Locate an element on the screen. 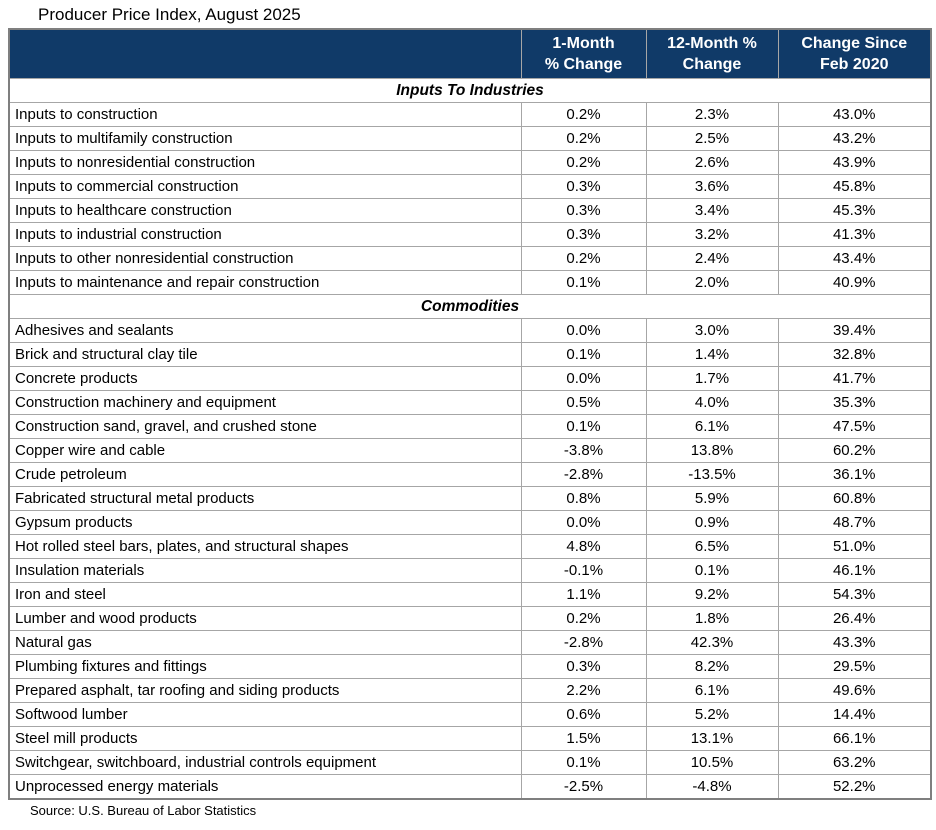  twelve-month-change-cell: -13.5% is located at coordinates (712, 474).